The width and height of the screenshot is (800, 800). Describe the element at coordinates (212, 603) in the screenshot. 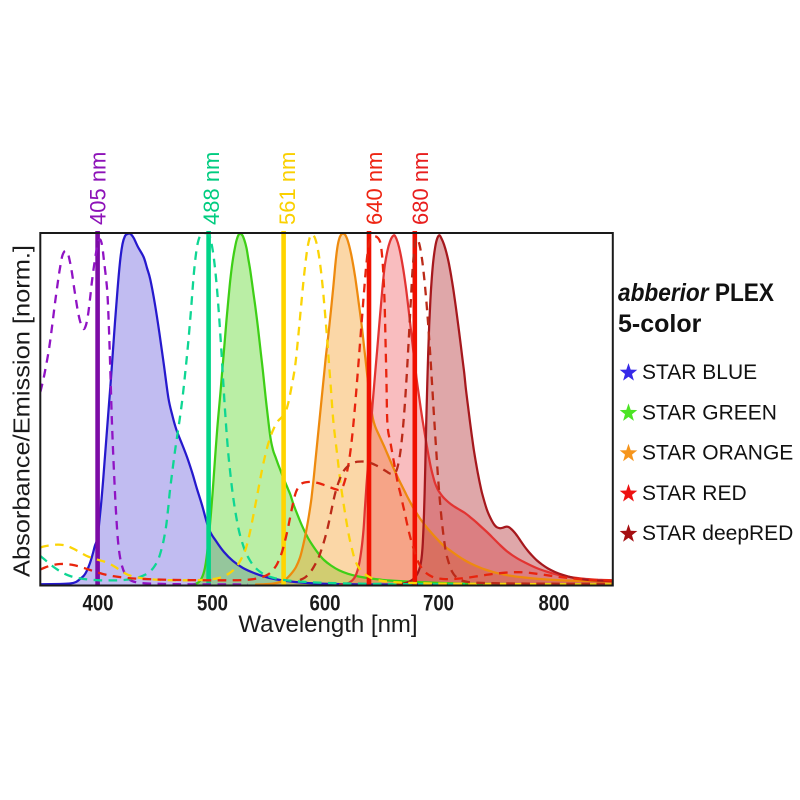

I see `svg-text: 500` at that location.